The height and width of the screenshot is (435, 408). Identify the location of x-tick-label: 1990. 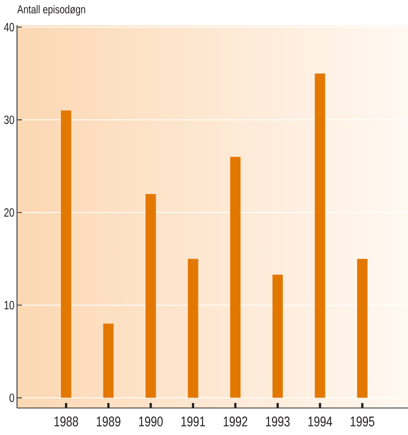
(151, 421).